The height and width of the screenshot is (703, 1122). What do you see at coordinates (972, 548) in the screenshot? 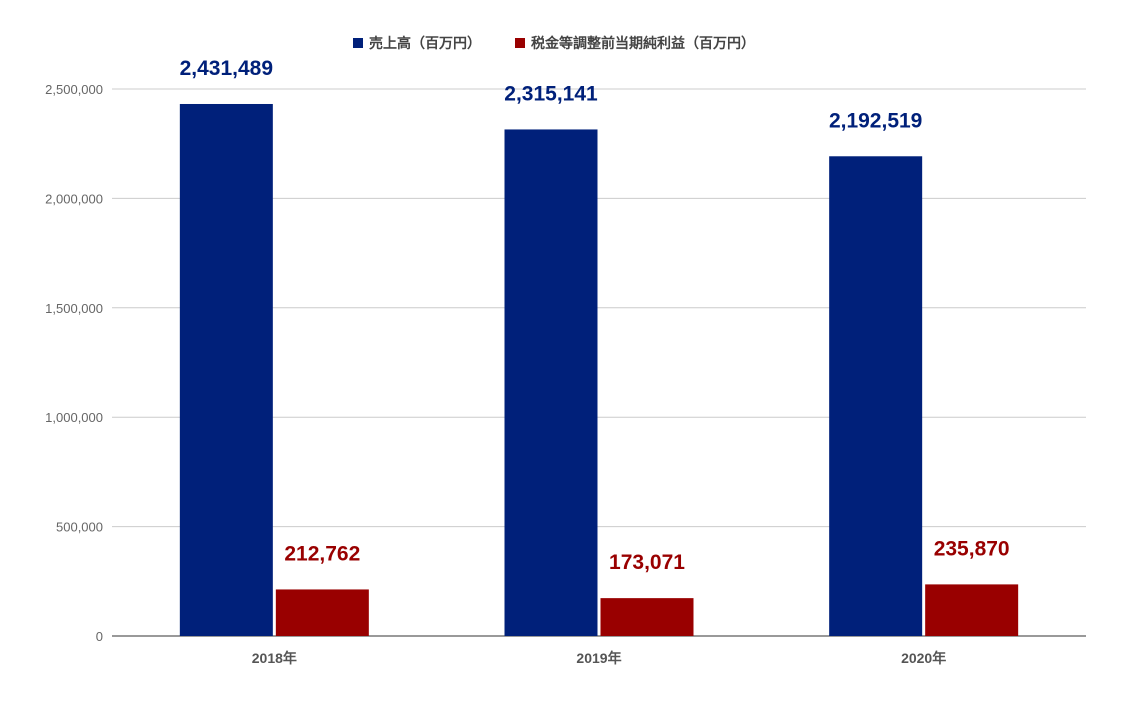
I see `data-label-pretax-income: 235,870` at bounding box center [972, 548].